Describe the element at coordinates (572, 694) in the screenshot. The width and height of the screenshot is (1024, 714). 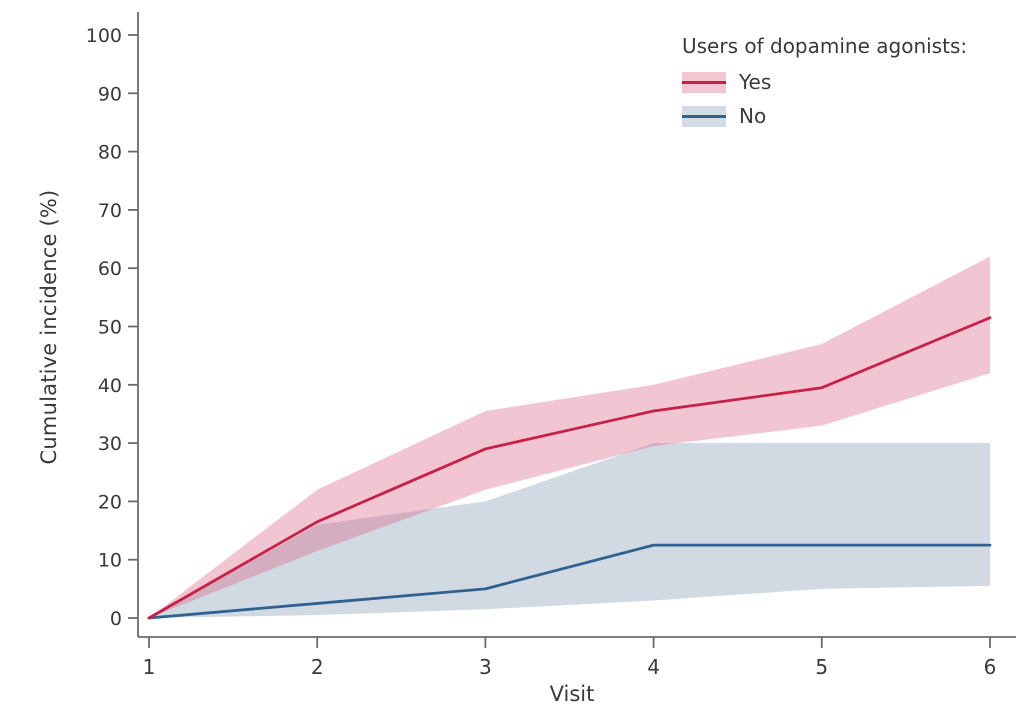
I see `x-axis-title: Visit` at that location.